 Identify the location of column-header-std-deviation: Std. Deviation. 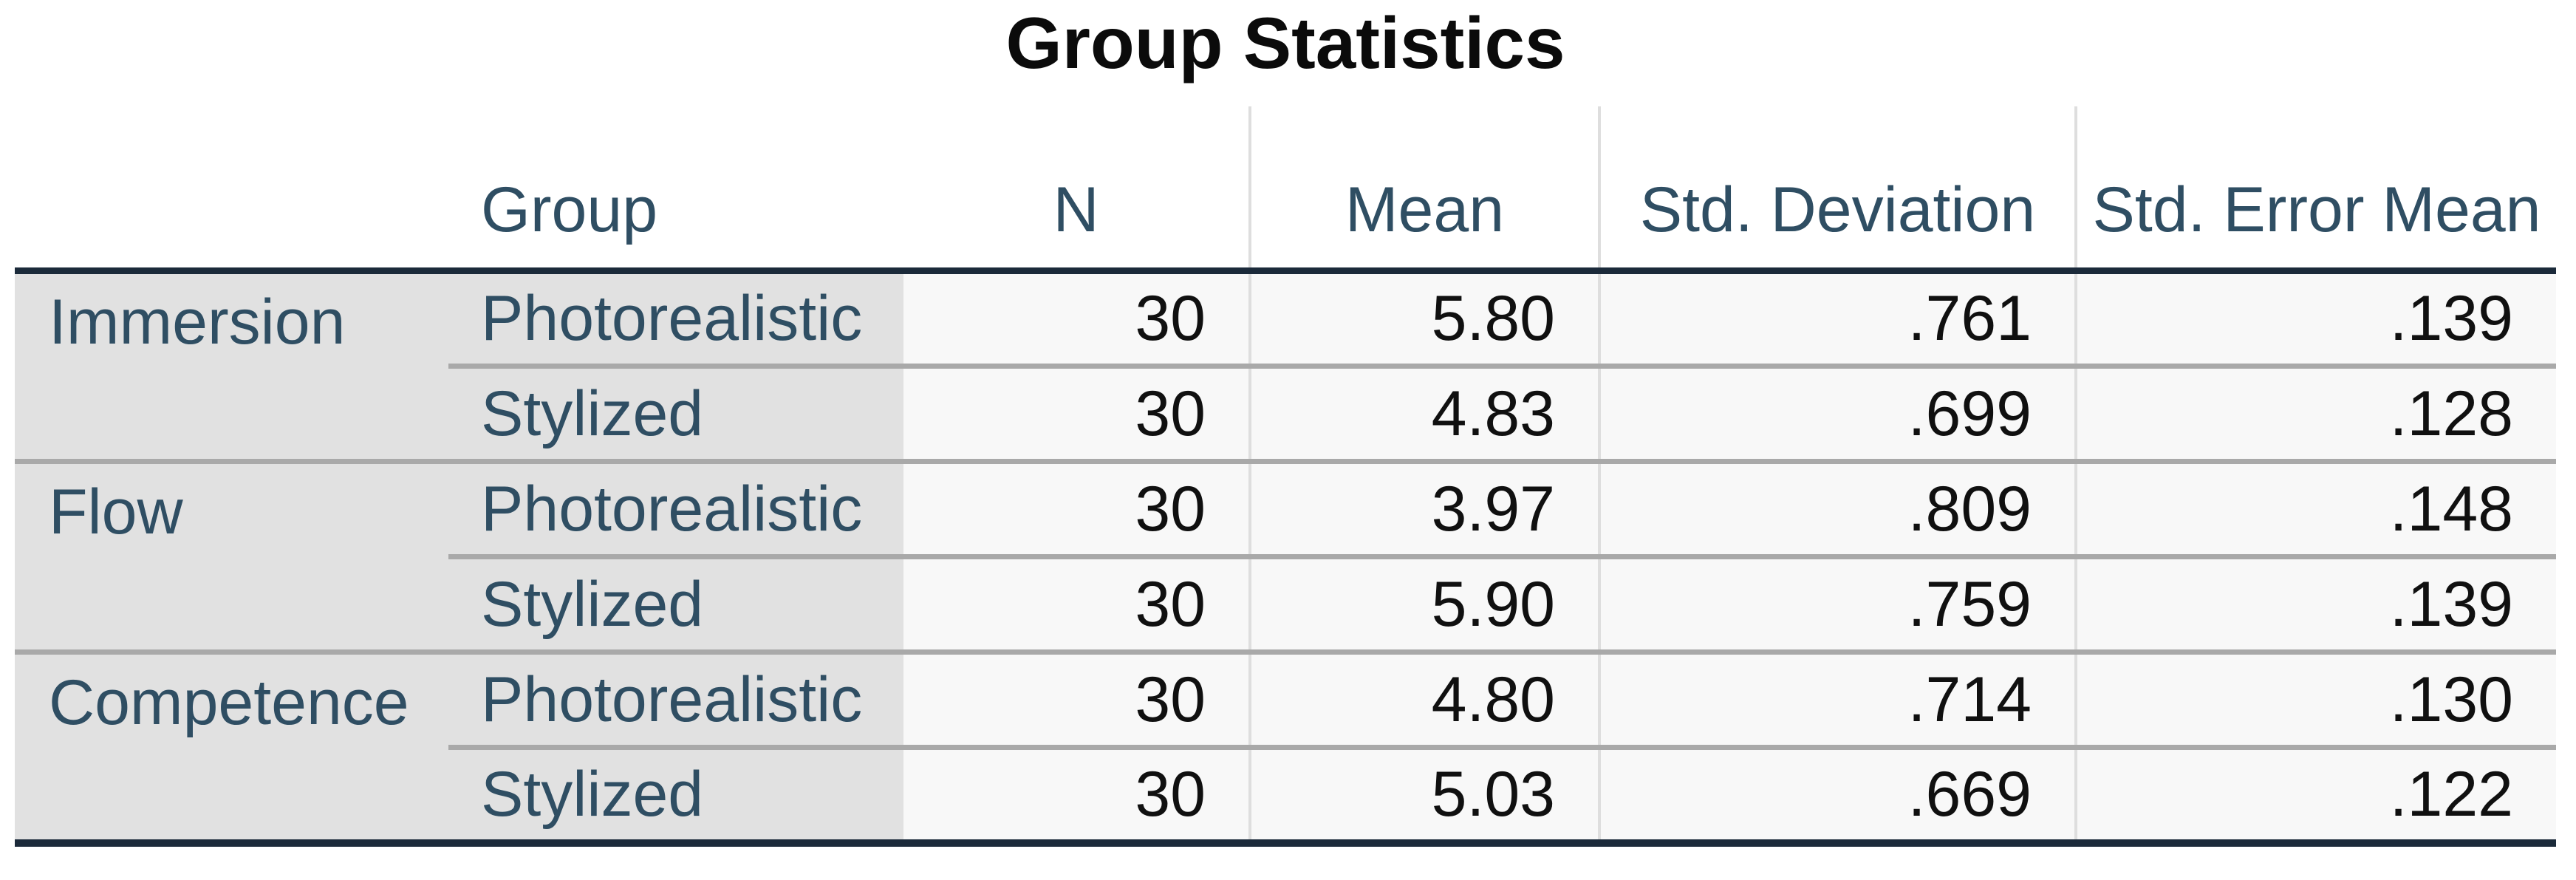
(1837, 190).